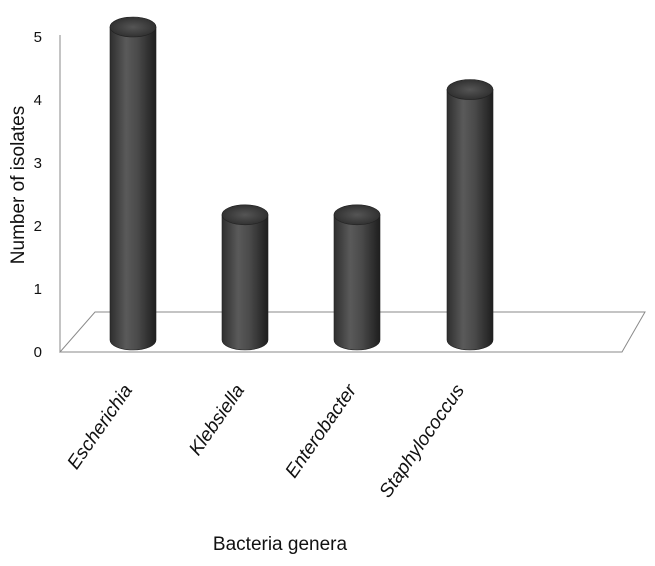 The image size is (655, 566). What do you see at coordinates (38, 352) in the screenshot?
I see `y-tick-label: 0` at bounding box center [38, 352].